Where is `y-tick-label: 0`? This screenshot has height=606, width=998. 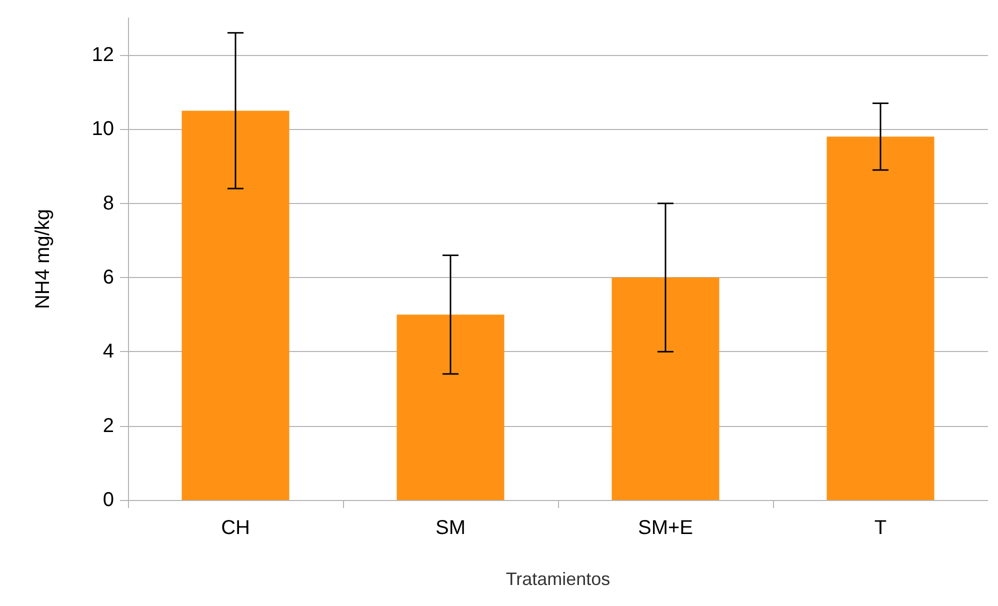
y-tick-label: 0 is located at coordinates (108, 500).